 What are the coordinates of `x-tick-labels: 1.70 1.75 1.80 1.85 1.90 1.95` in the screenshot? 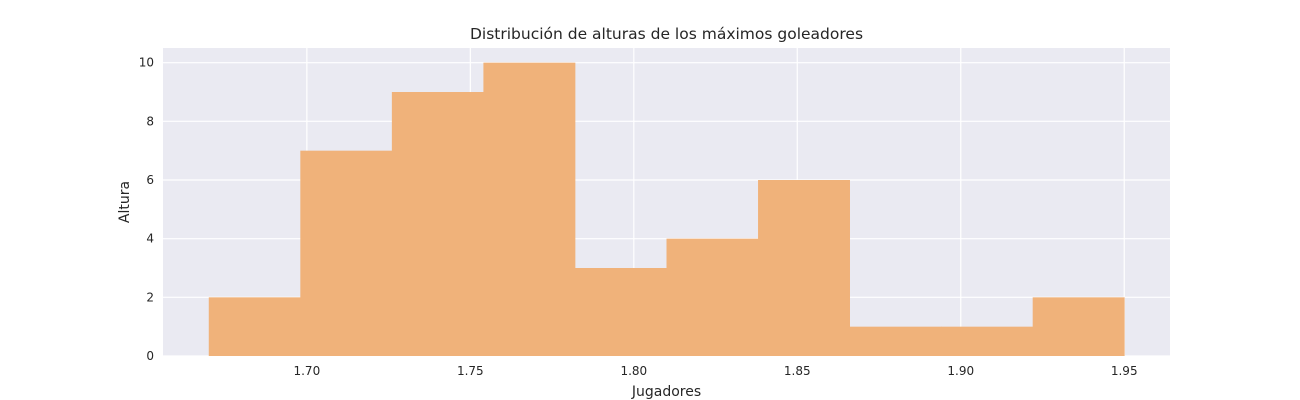 It's located at (715, 371).